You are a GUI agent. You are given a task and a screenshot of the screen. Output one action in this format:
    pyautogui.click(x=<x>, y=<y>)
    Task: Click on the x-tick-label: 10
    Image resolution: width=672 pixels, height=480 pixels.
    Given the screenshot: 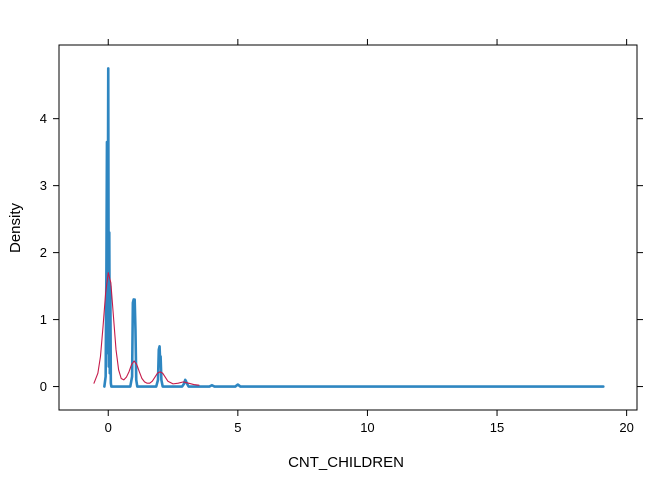 What is the action you would take?
    pyautogui.click(x=367, y=427)
    